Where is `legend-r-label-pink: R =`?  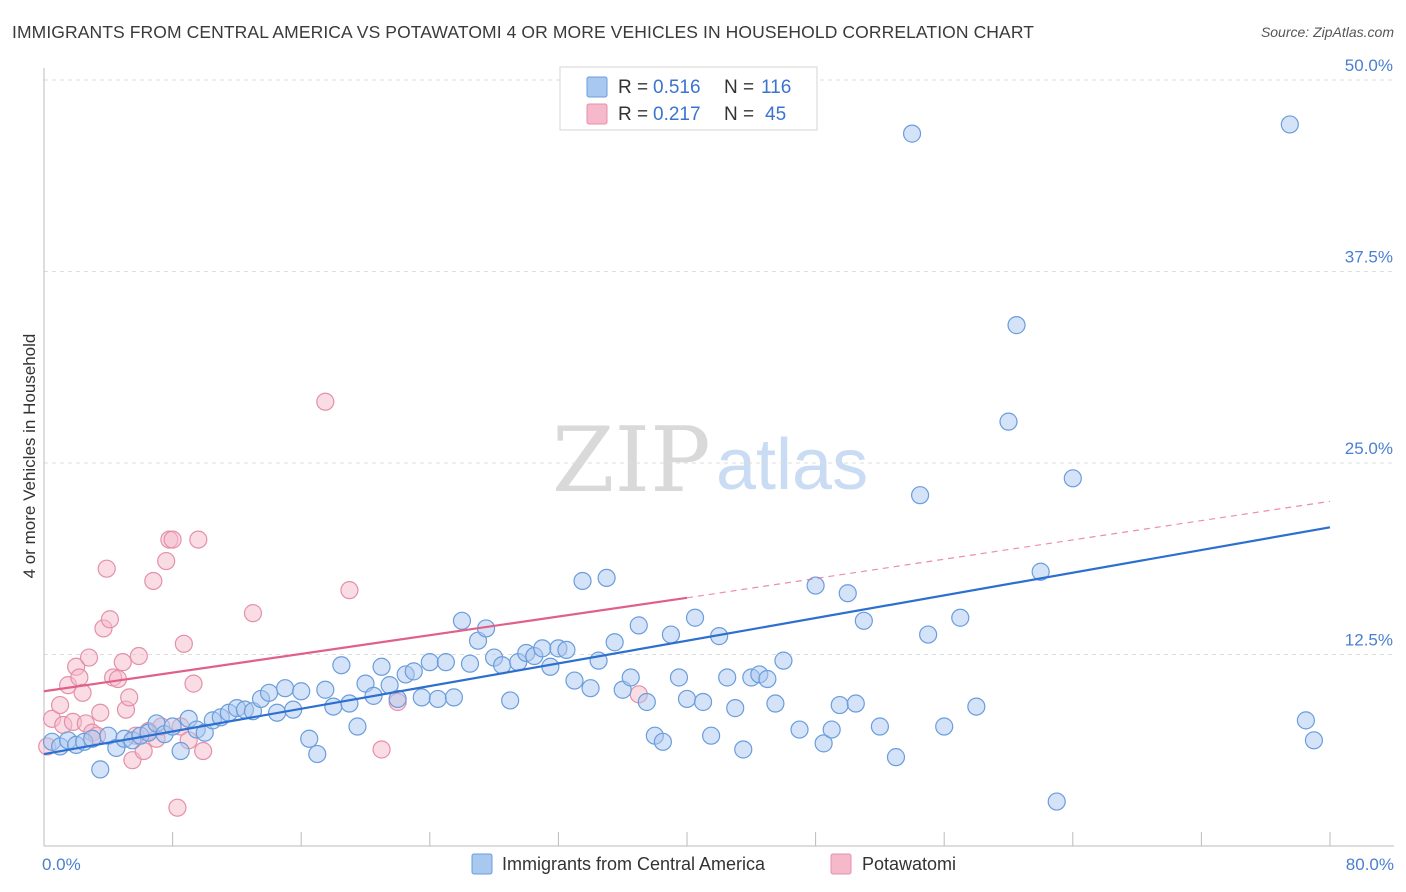
legend-r-label-pink: R = is located at coordinates (633, 114).